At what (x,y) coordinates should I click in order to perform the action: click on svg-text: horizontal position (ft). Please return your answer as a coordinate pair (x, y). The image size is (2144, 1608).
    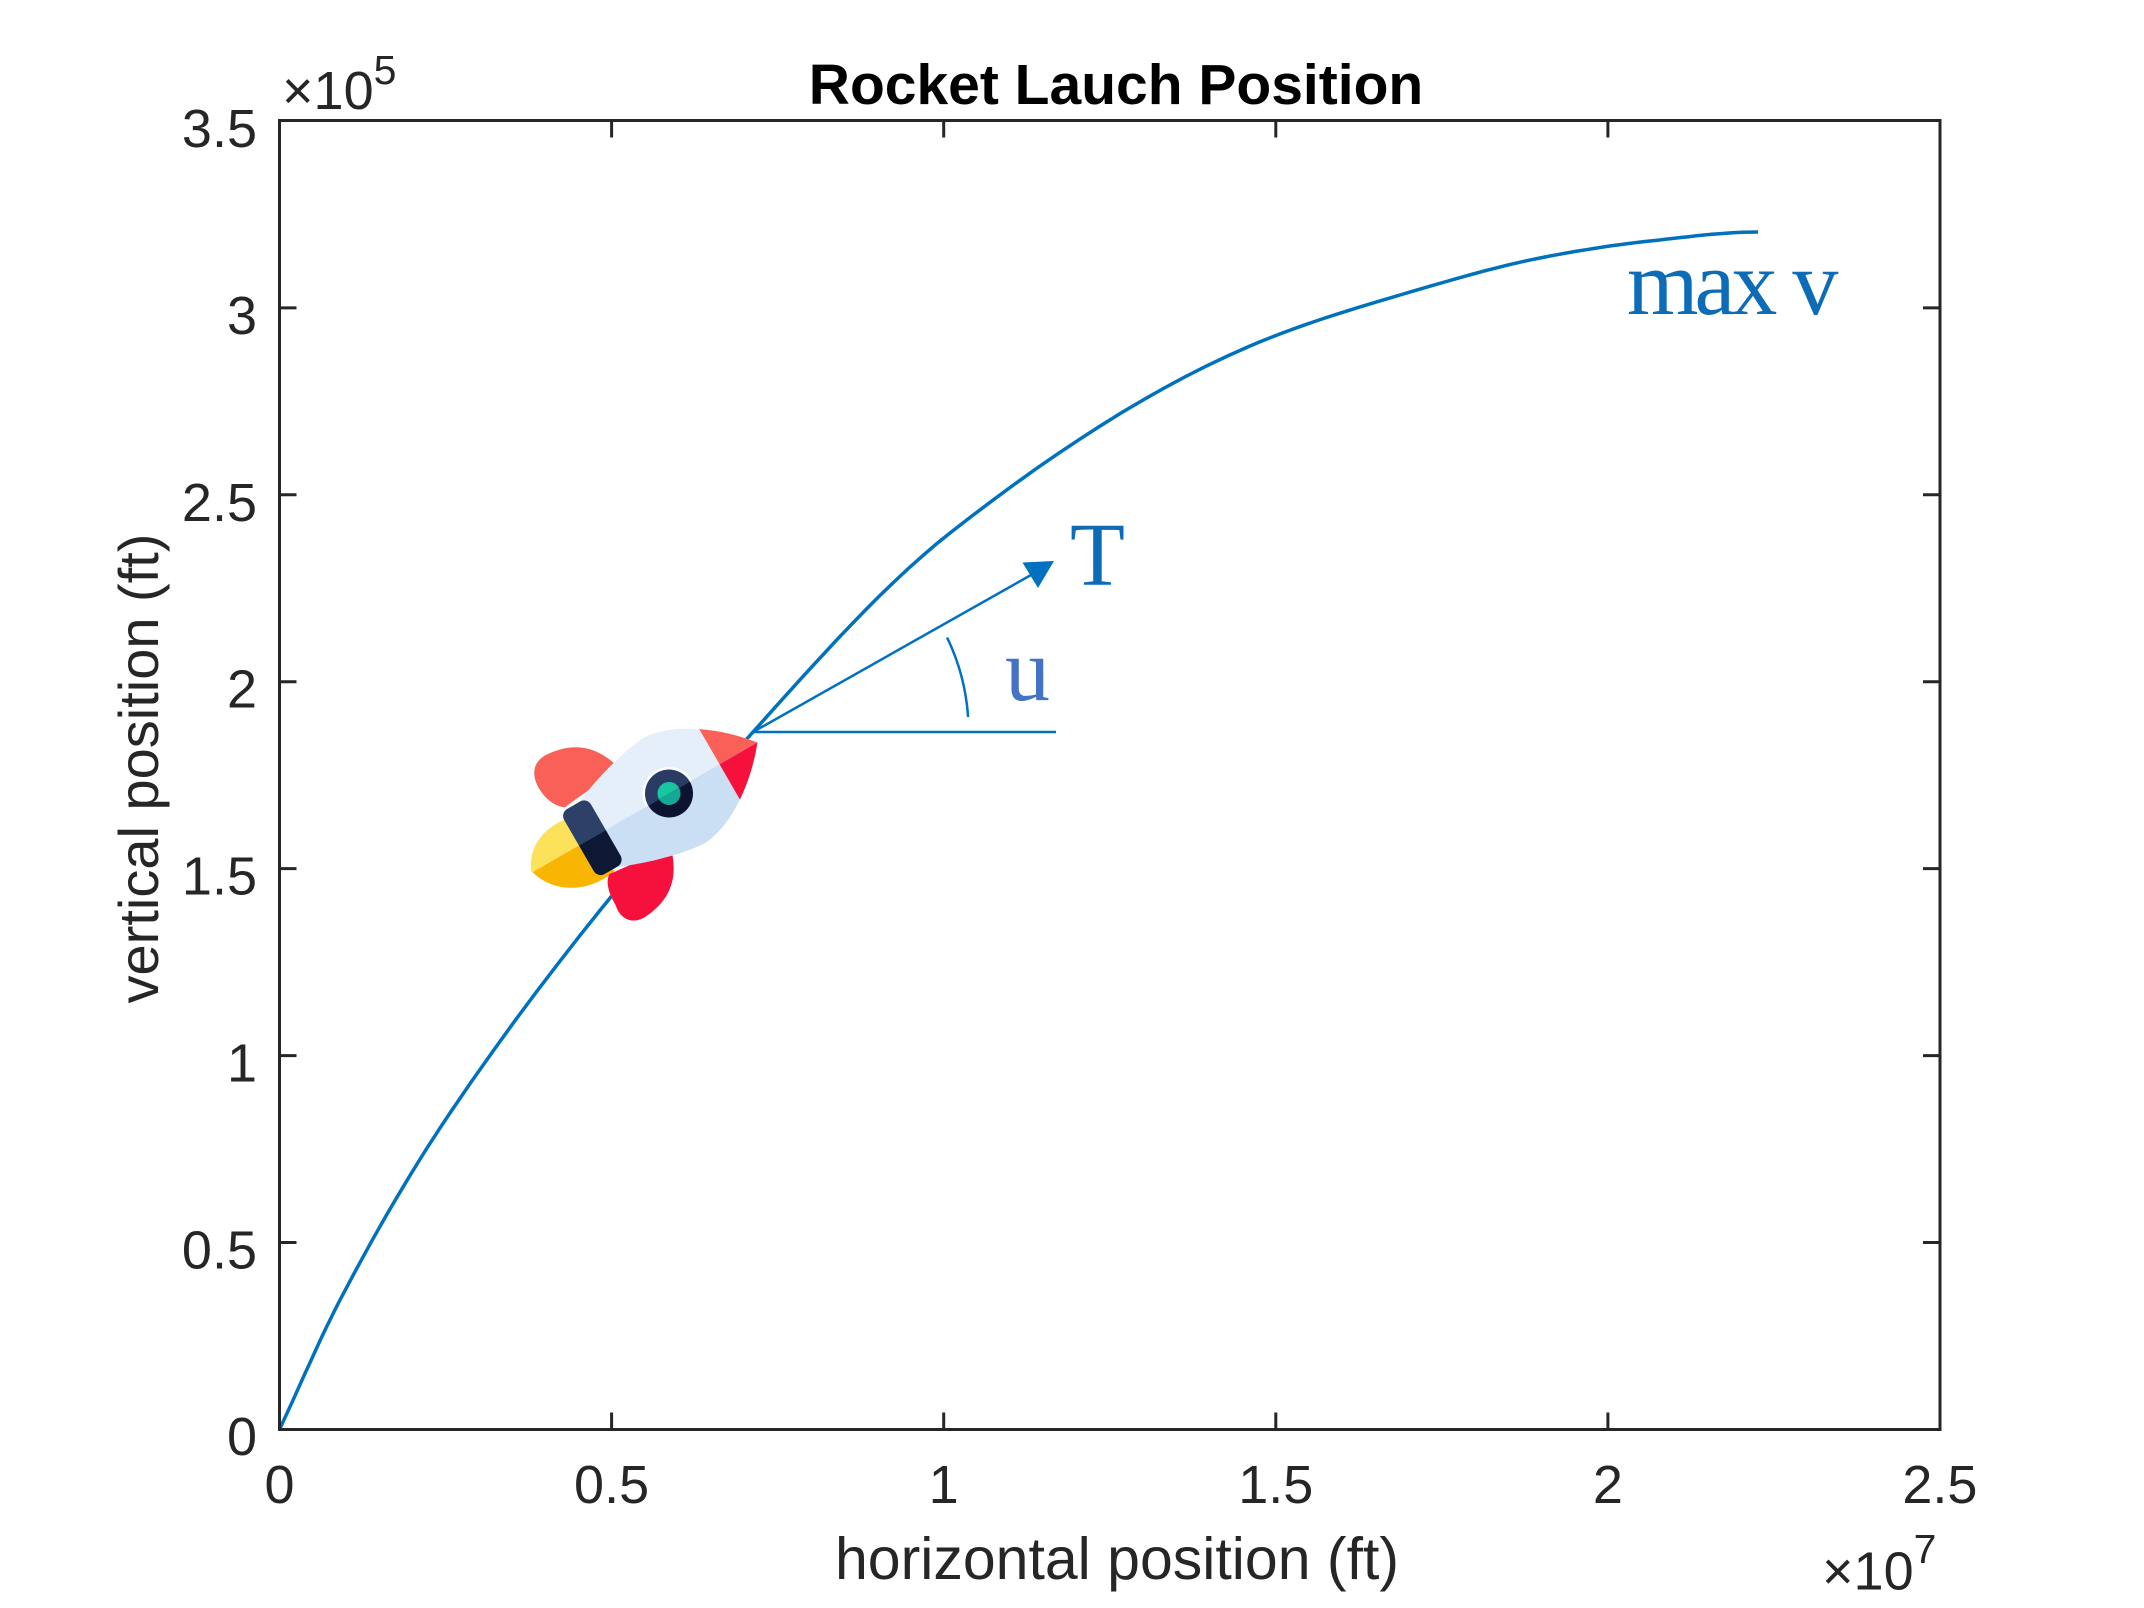
    Looking at the image, I should click on (1117, 1559).